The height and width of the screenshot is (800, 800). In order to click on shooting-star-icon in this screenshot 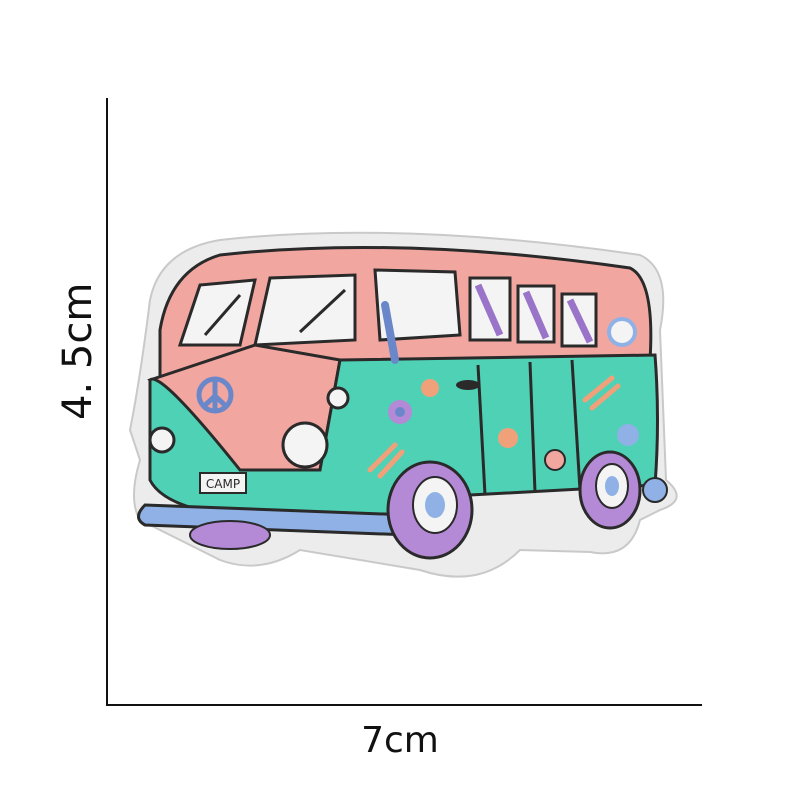, I will do `click(386, 460)`.